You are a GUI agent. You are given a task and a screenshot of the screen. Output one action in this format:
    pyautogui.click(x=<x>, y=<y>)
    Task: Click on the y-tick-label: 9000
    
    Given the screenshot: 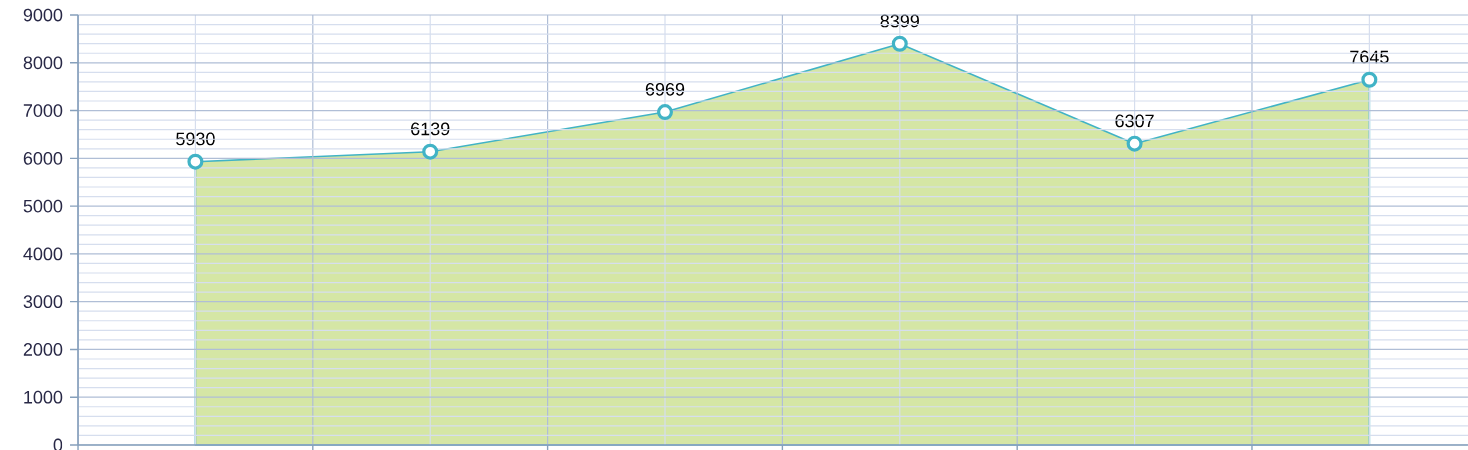 What is the action you would take?
    pyautogui.click(x=43, y=15)
    